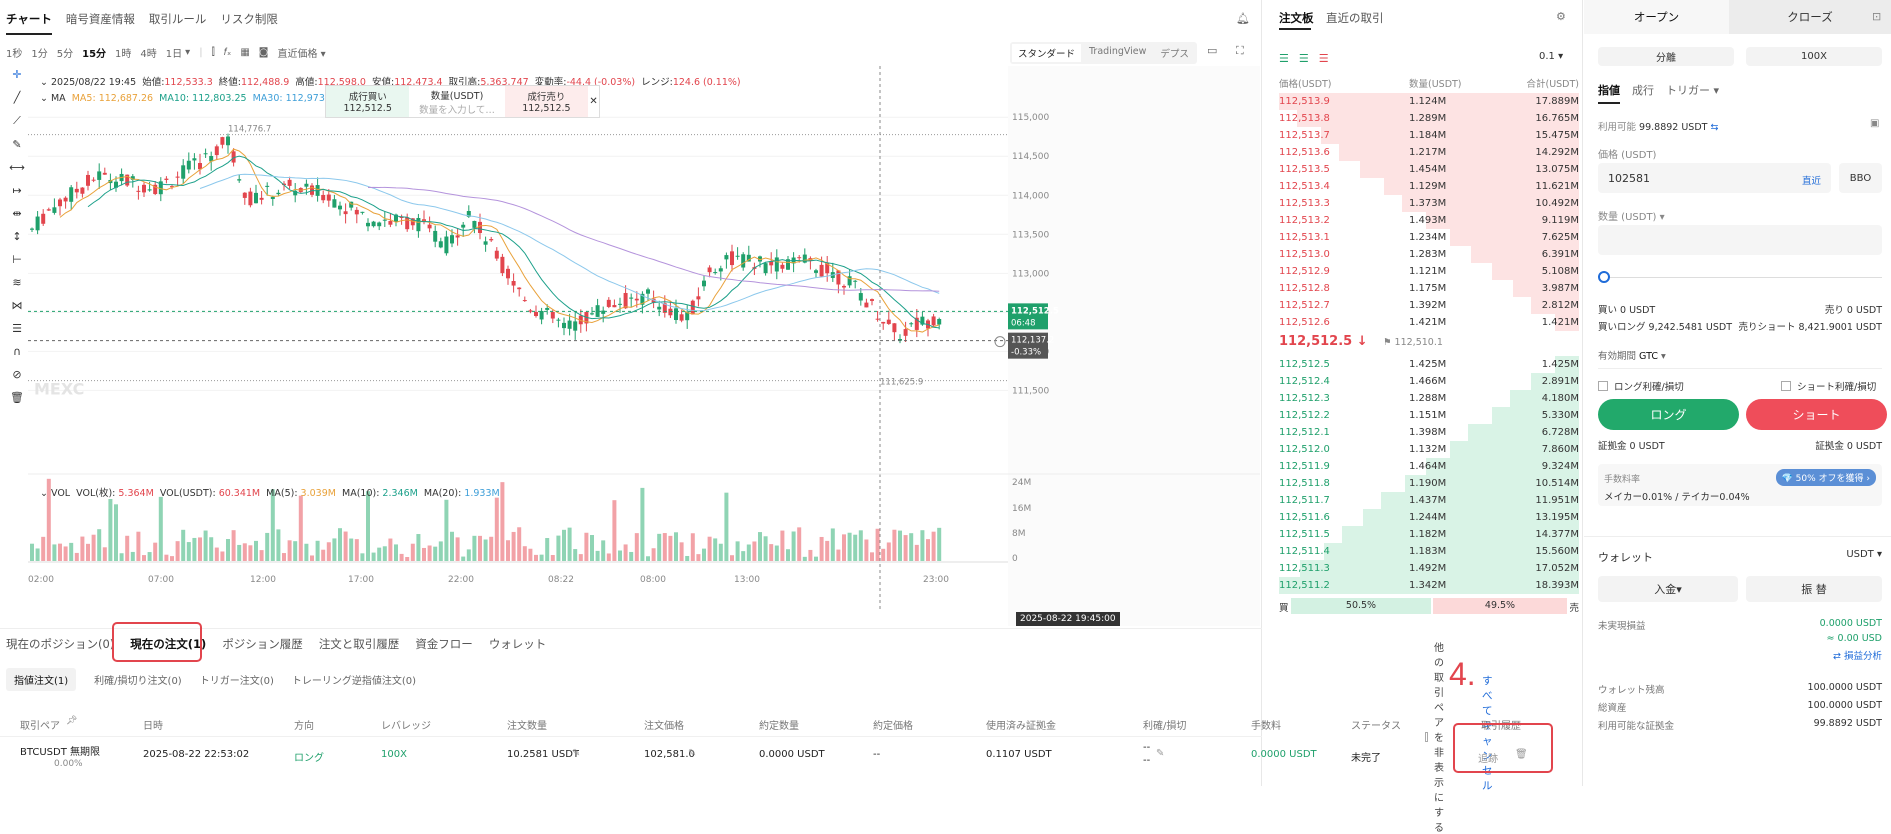 This screenshot has width=1891, height=834. What do you see at coordinates (1429, 381) in the screenshot?
I see `bid-row: 112,512.4 1.466M 2.891M` at bounding box center [1429, 381].